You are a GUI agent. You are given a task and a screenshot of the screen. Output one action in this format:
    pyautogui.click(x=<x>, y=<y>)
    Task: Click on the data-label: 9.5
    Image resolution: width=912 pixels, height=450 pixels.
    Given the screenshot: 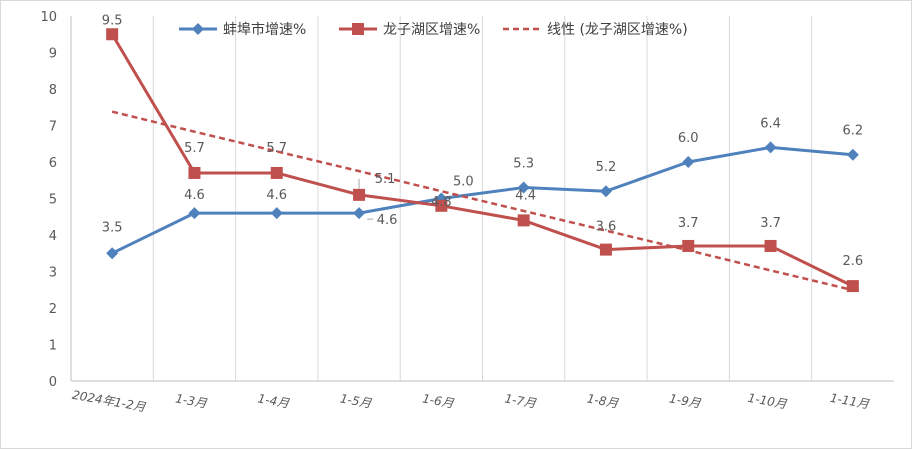 What is the action you would take?
    pyautogui.click(x=112, y=20)
    